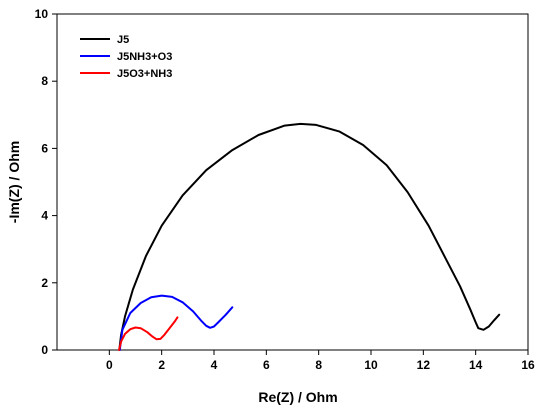 This screenshot has width=539, height=409. Describe the element at coordinates (44, 81) in the screenshot. I see `y-tick-label: 8` at that location.